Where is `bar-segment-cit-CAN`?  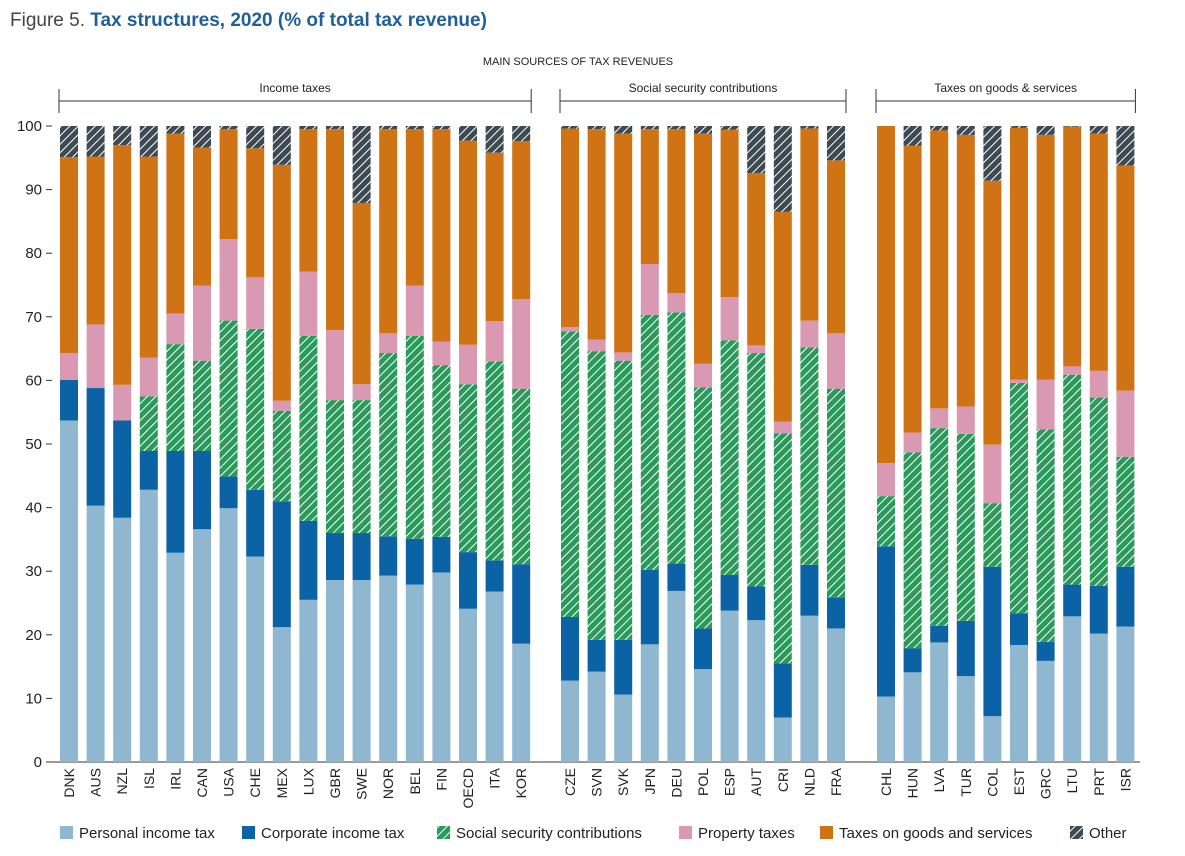
bar-segment-cit-CAN is located at coordinates (202, 490).